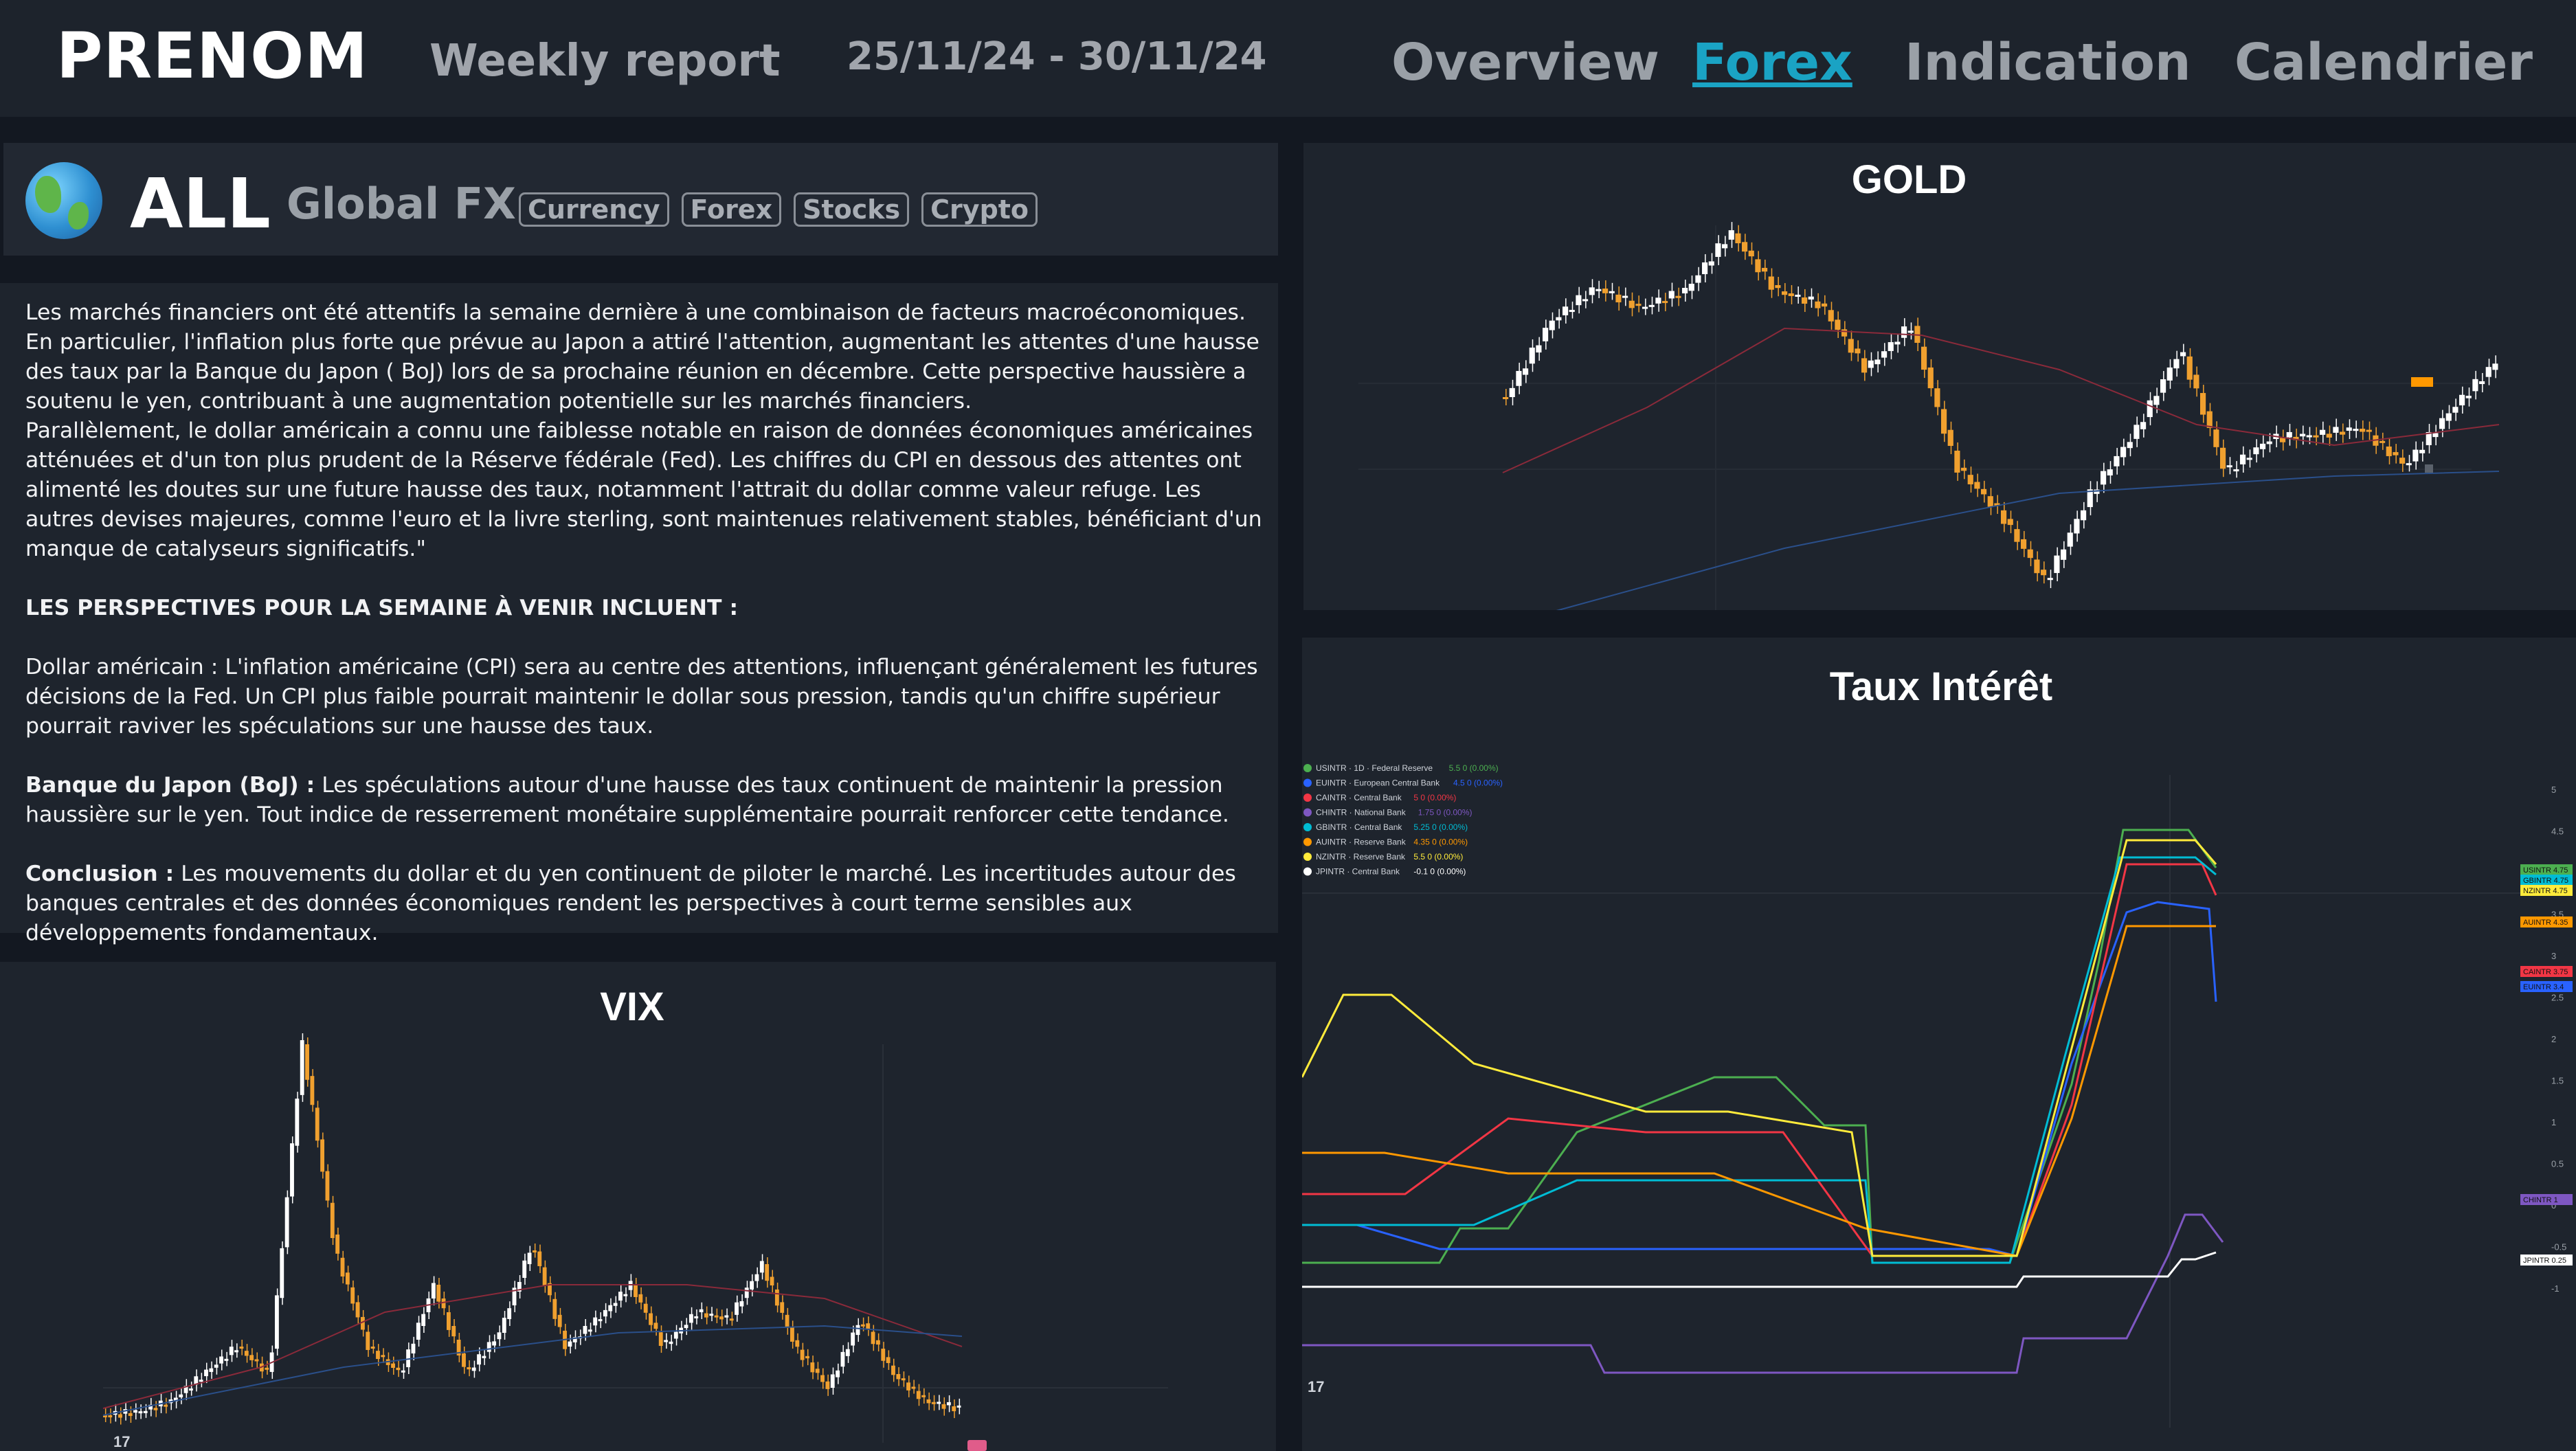 The image size is (2576, 1451). I want to click on tag-crypto: Crypto, so click(979, 209).